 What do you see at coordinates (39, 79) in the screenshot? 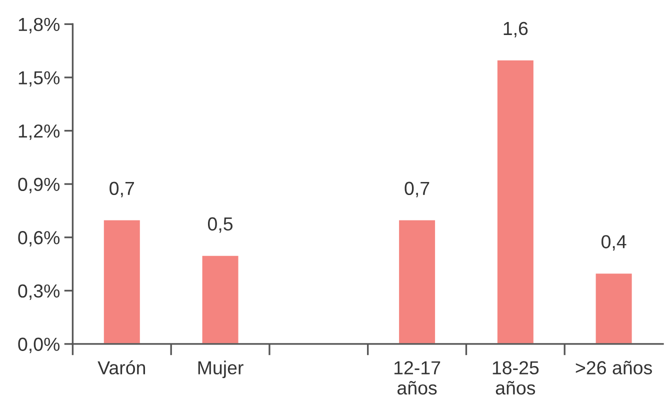
I see `y-tick-label: 1,5%` at bounding box center [39, 79].